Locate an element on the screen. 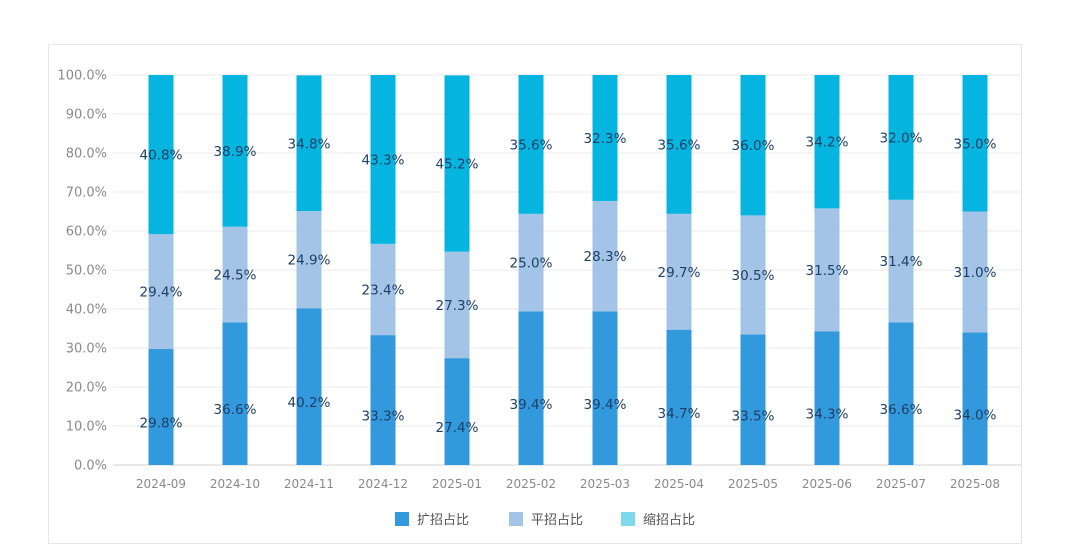 The height and width of the screenshot is (555, 1080). data-label: 32.0% is located at coordinates (901, 138).